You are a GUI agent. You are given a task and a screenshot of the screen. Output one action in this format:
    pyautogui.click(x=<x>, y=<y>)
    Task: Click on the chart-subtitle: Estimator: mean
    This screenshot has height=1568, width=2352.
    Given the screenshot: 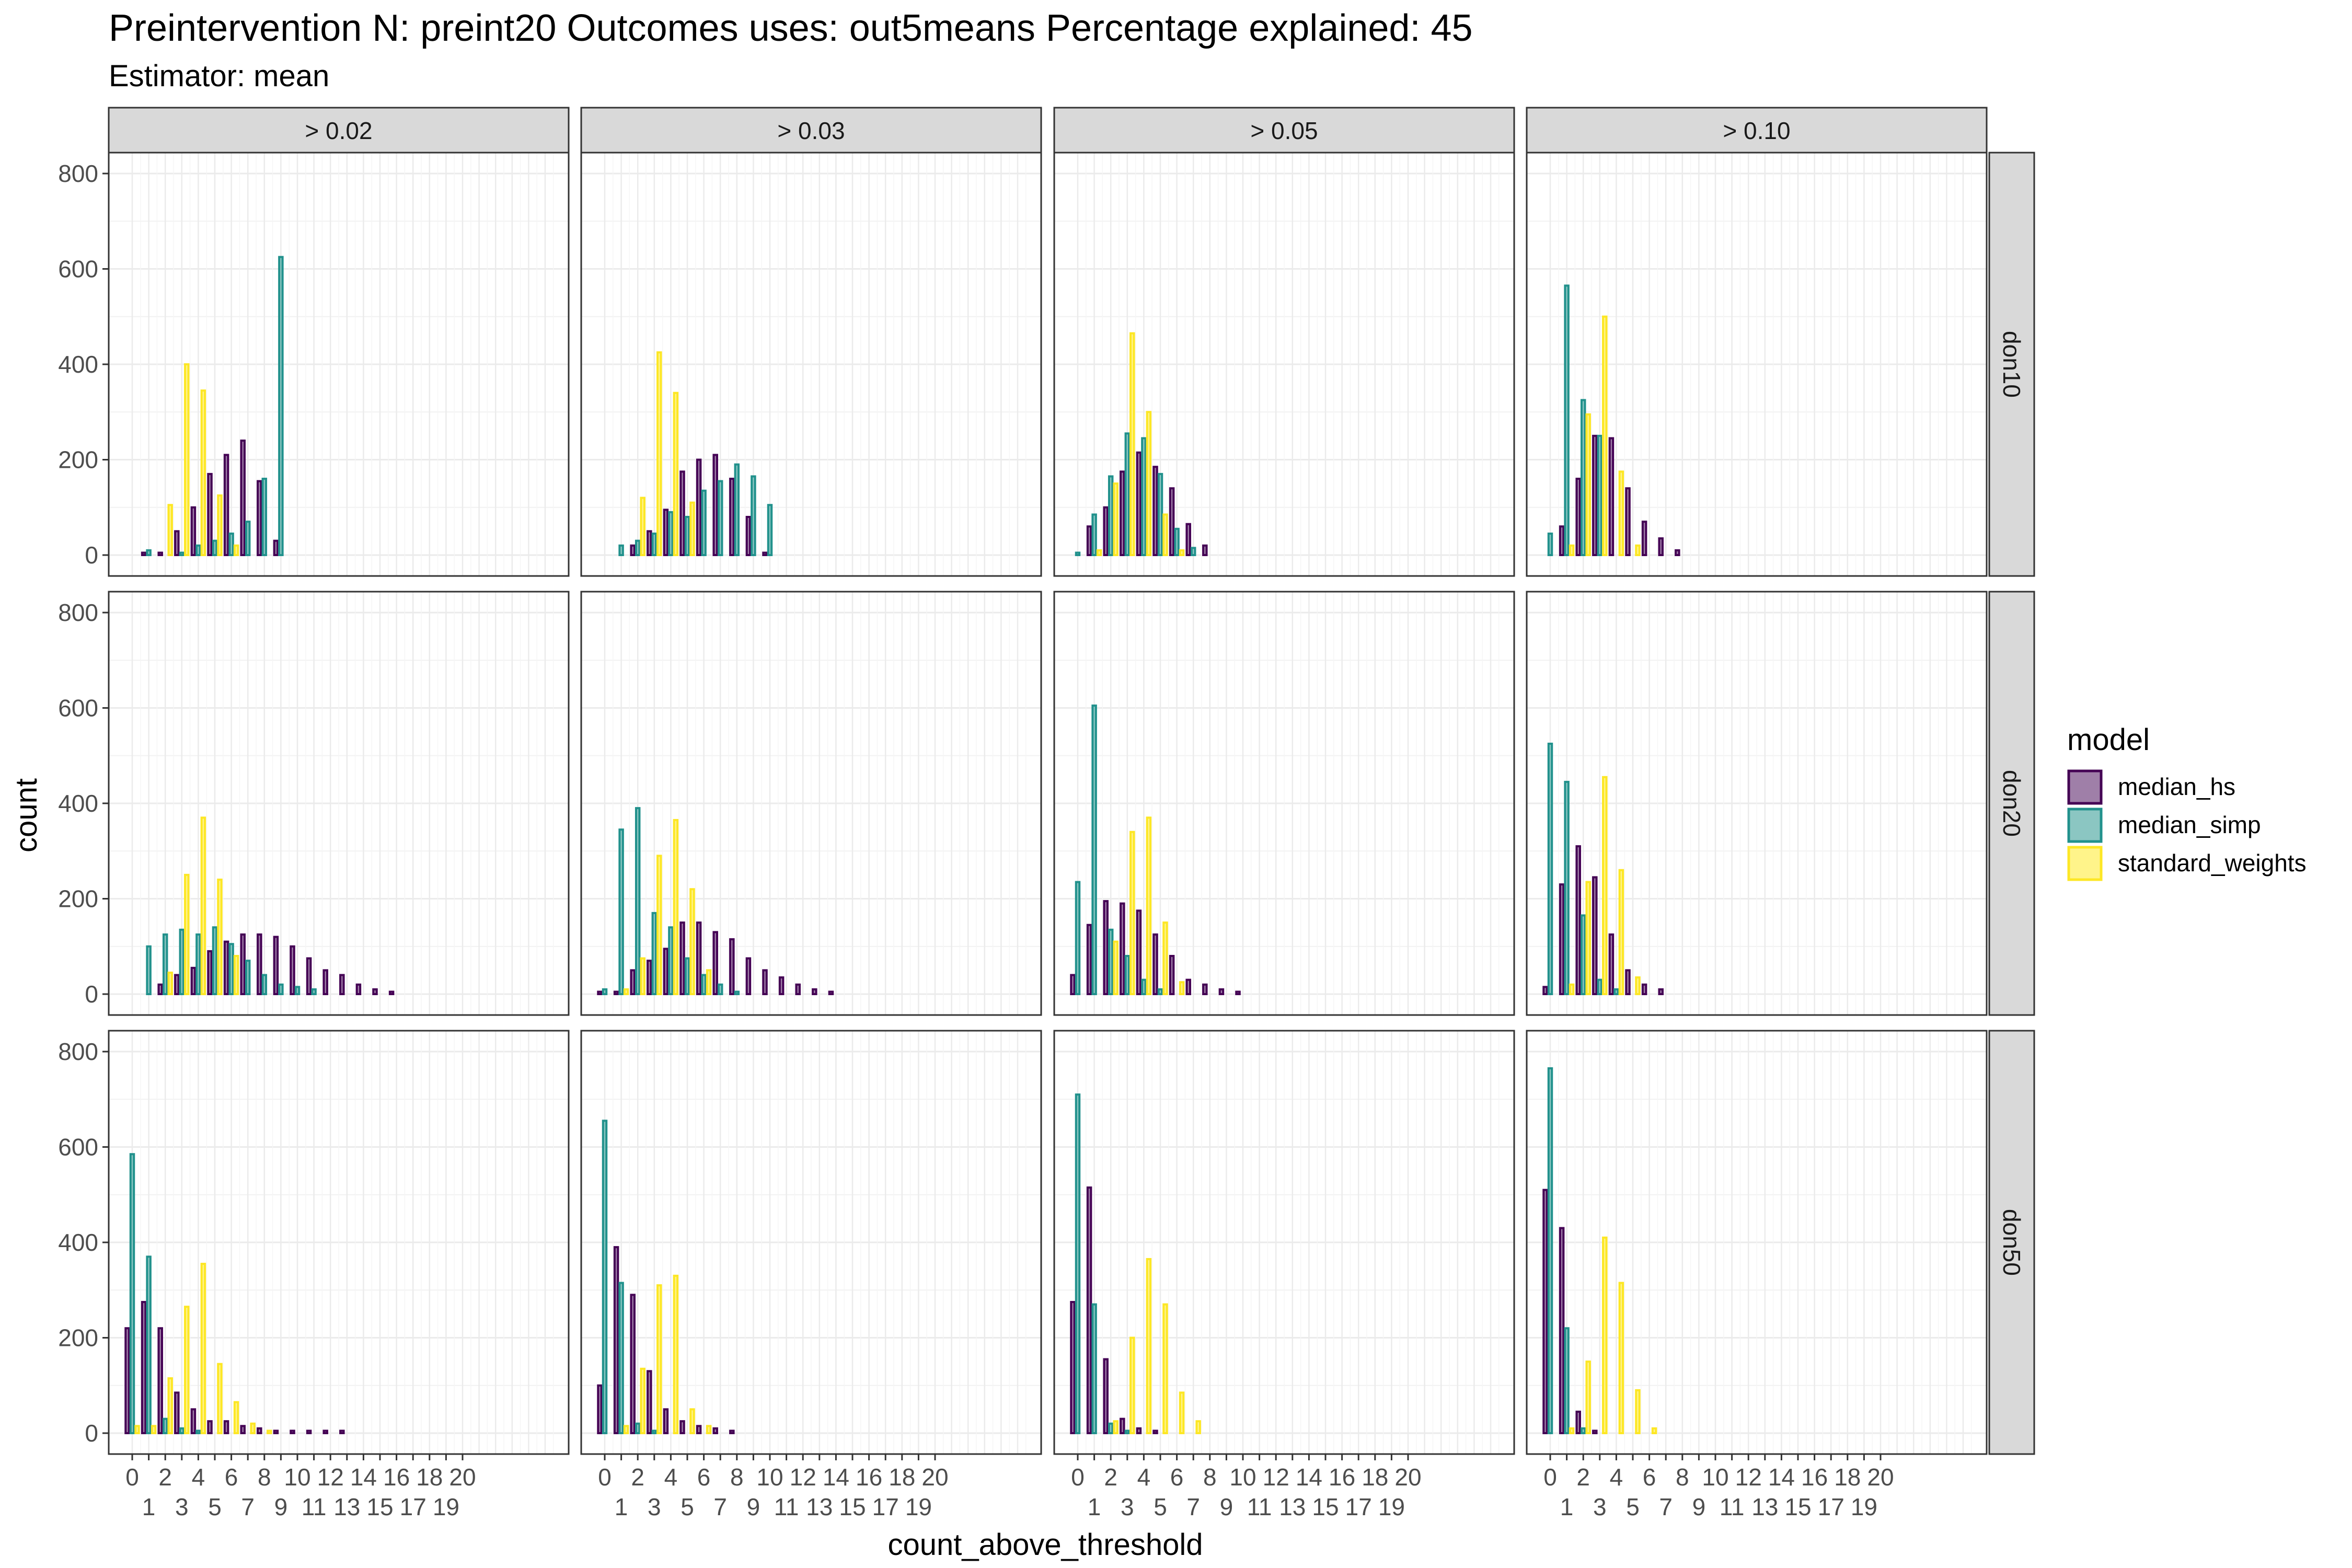 What is the action you would take?
    pyautogui.click(x=219, y=76)
    